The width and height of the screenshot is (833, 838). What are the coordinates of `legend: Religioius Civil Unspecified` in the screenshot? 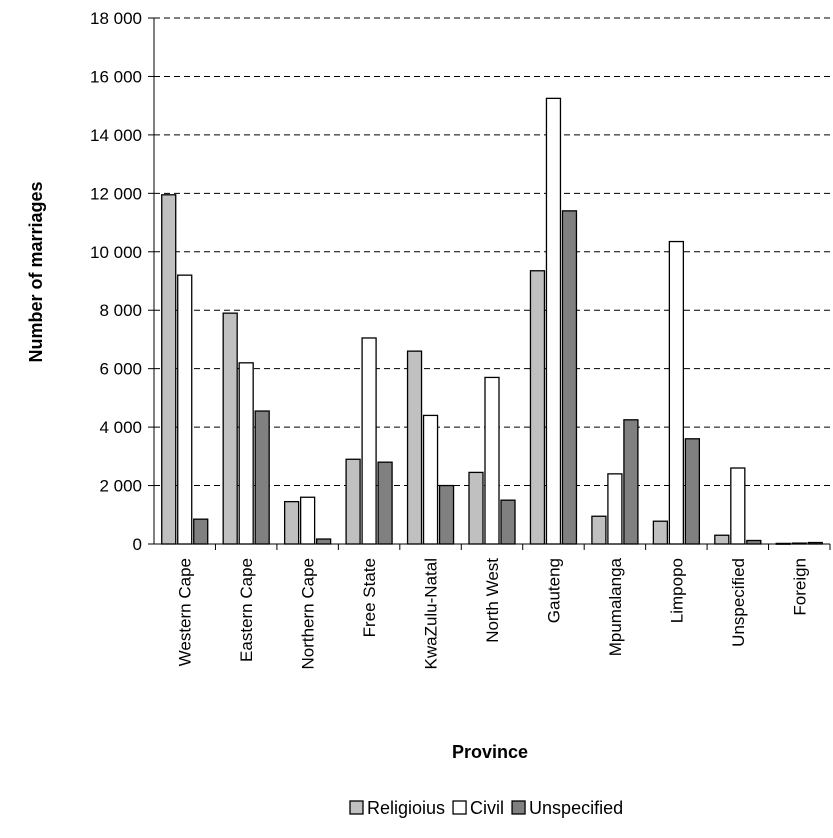 It's located at (486, 808).